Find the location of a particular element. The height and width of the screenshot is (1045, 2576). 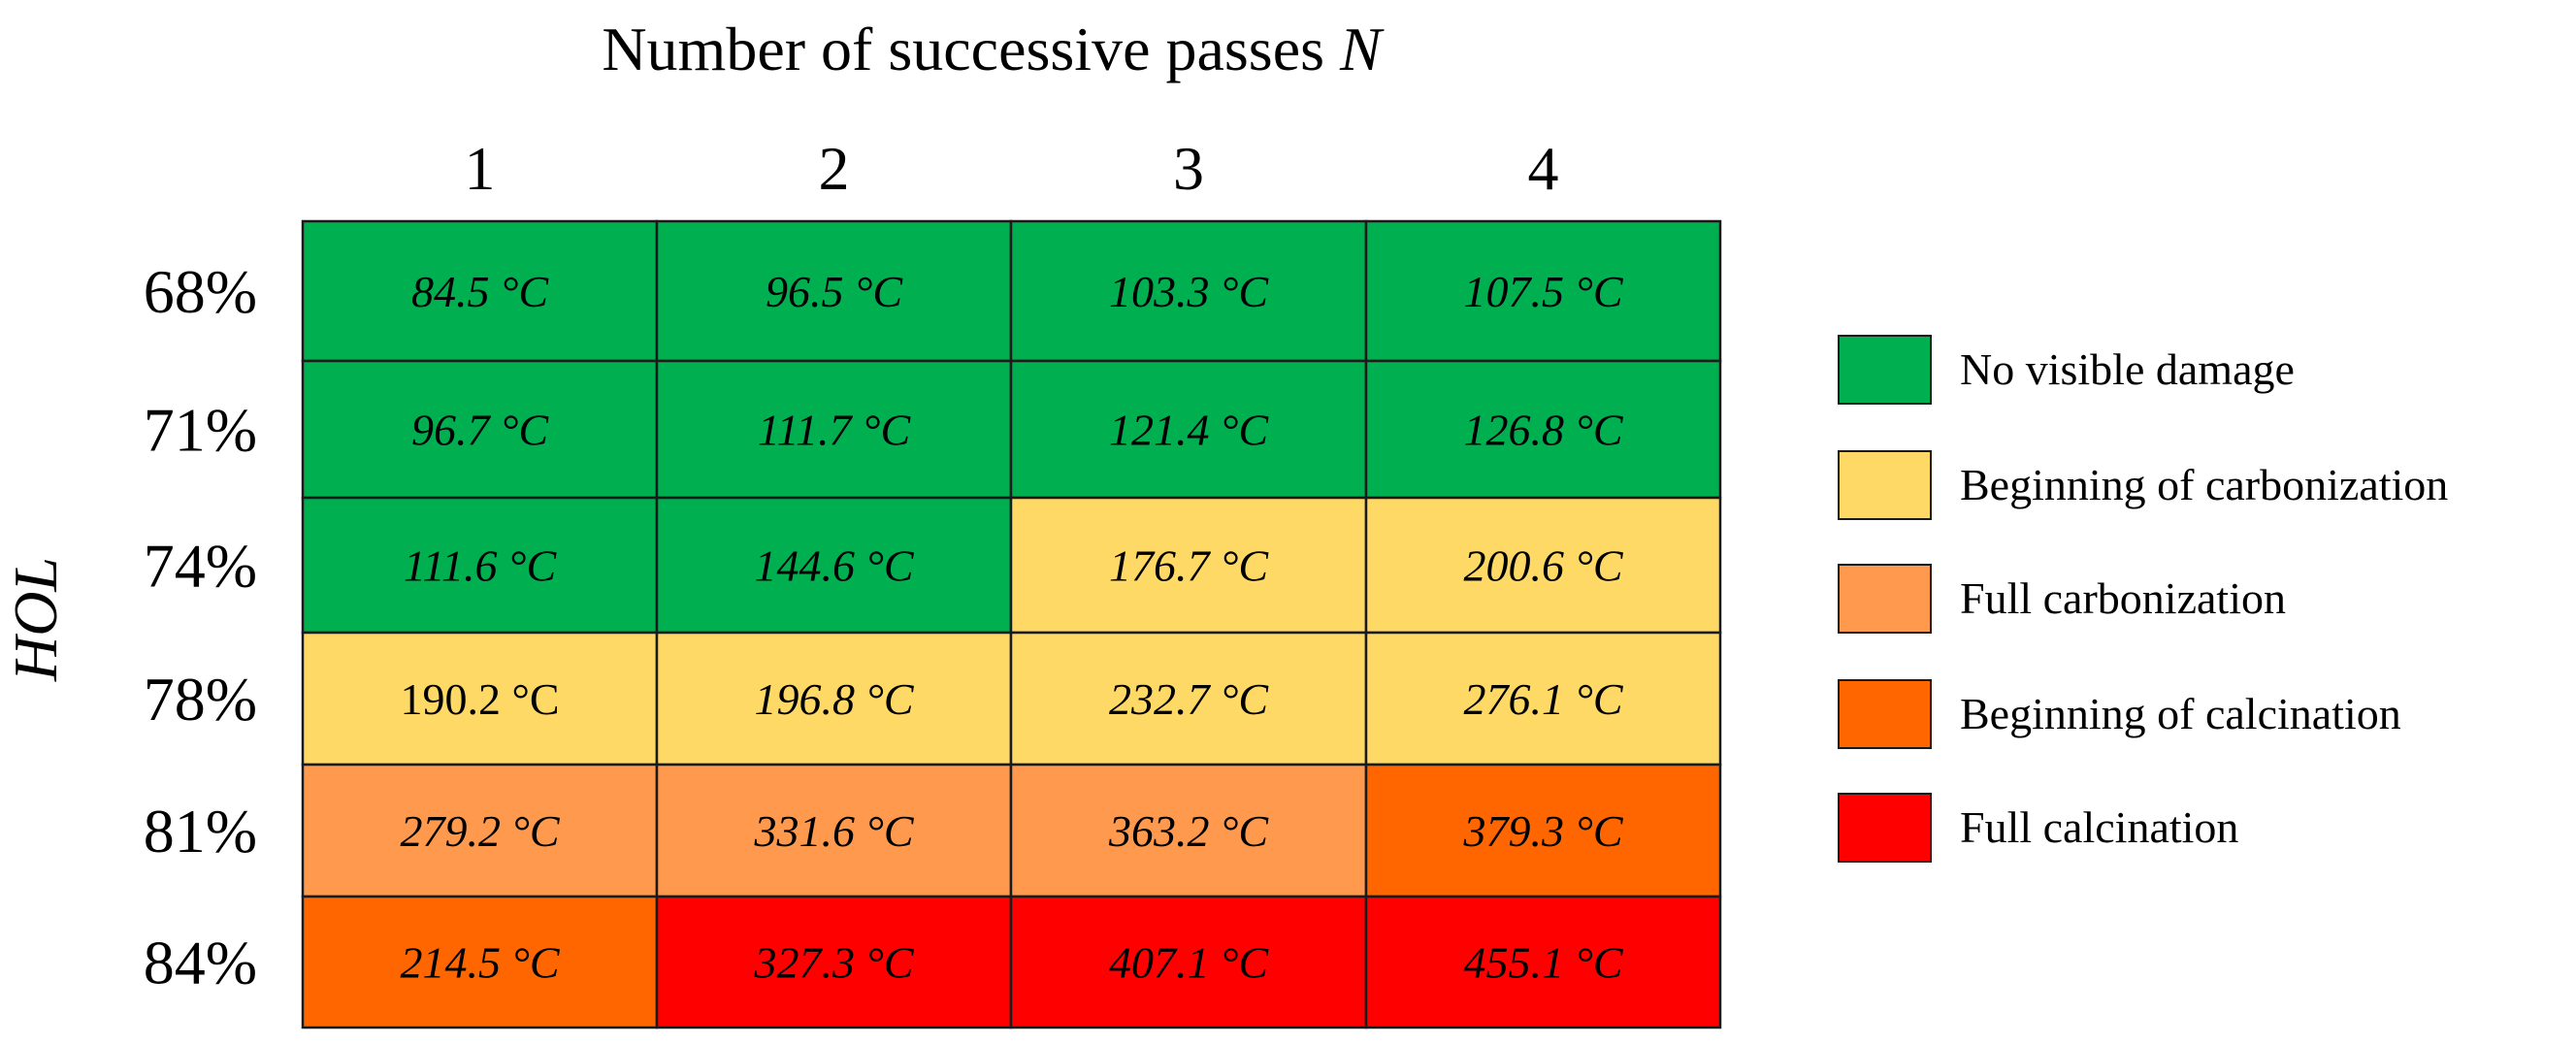

heatmap-cell: 196.8 °C is located at coordinates (834, 699).